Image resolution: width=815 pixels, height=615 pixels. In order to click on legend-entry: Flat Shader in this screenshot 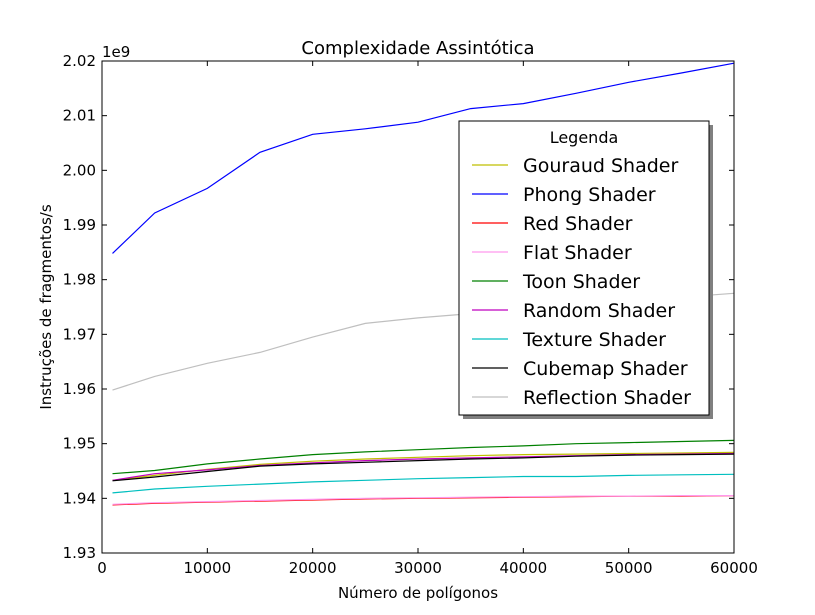, I will do `click(577, 253)`.